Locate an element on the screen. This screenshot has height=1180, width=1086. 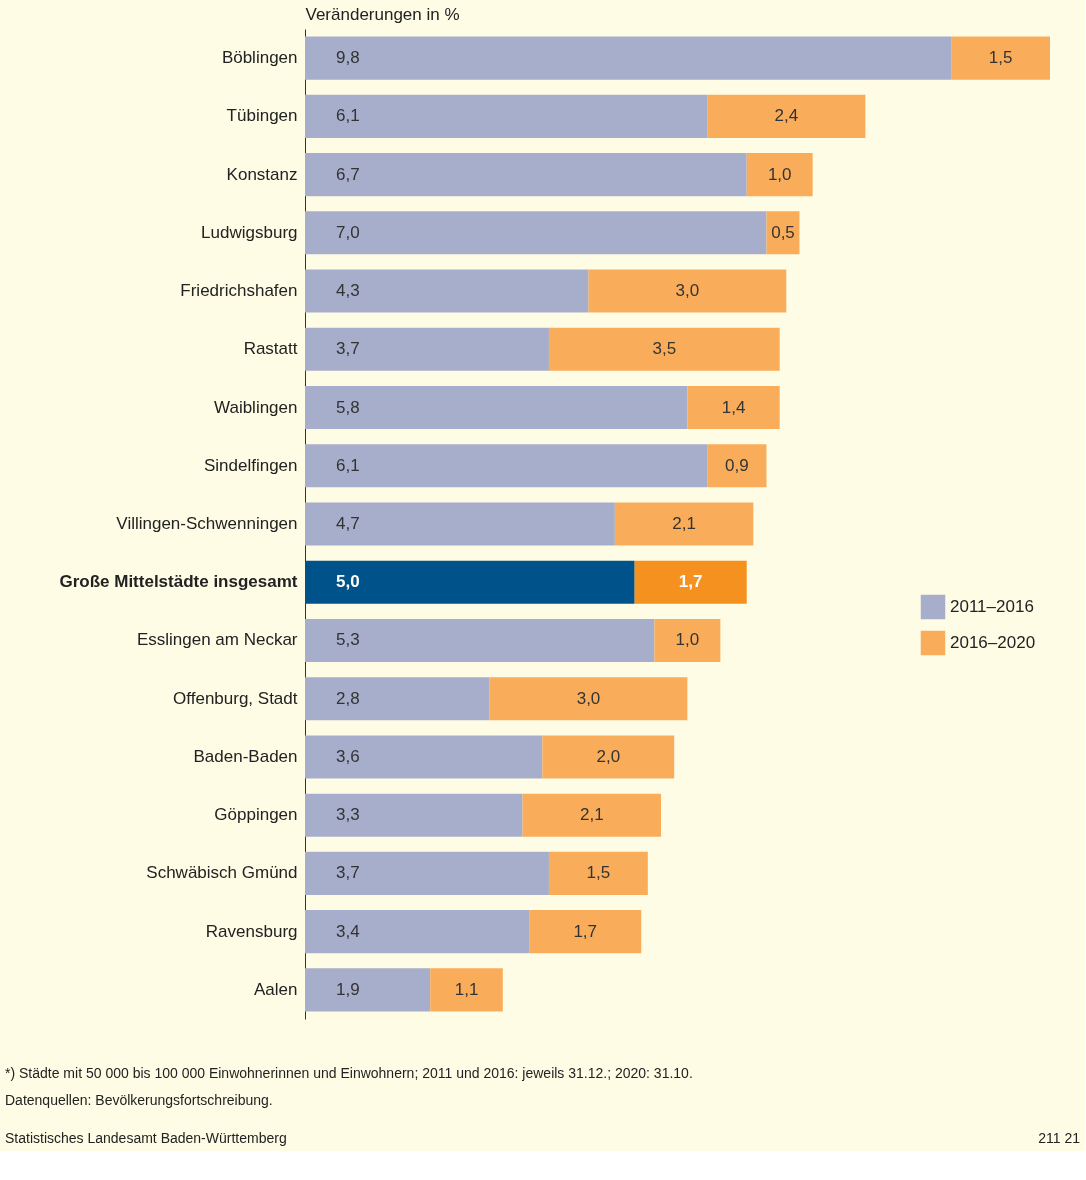
data-label: 1,1 is located at coordinates (466, 989).